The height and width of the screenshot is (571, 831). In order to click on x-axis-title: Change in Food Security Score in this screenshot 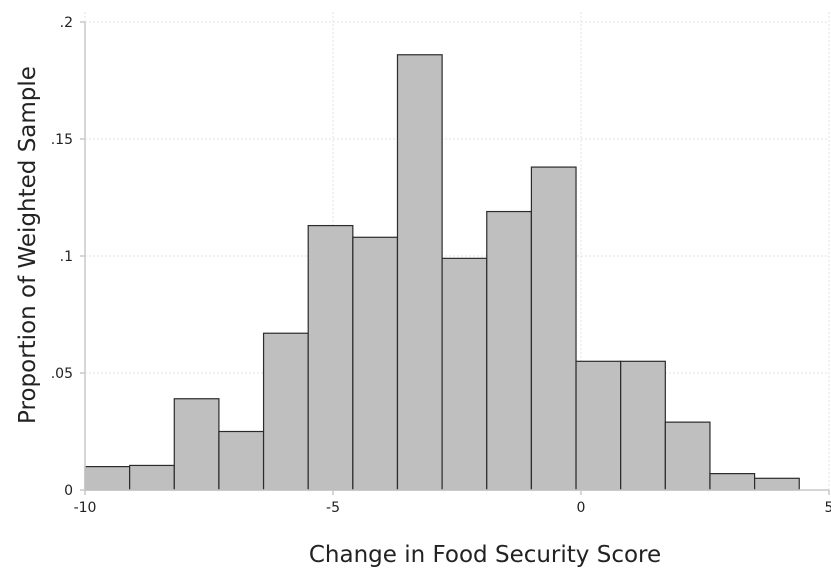, I will do `click(485, 555)`.